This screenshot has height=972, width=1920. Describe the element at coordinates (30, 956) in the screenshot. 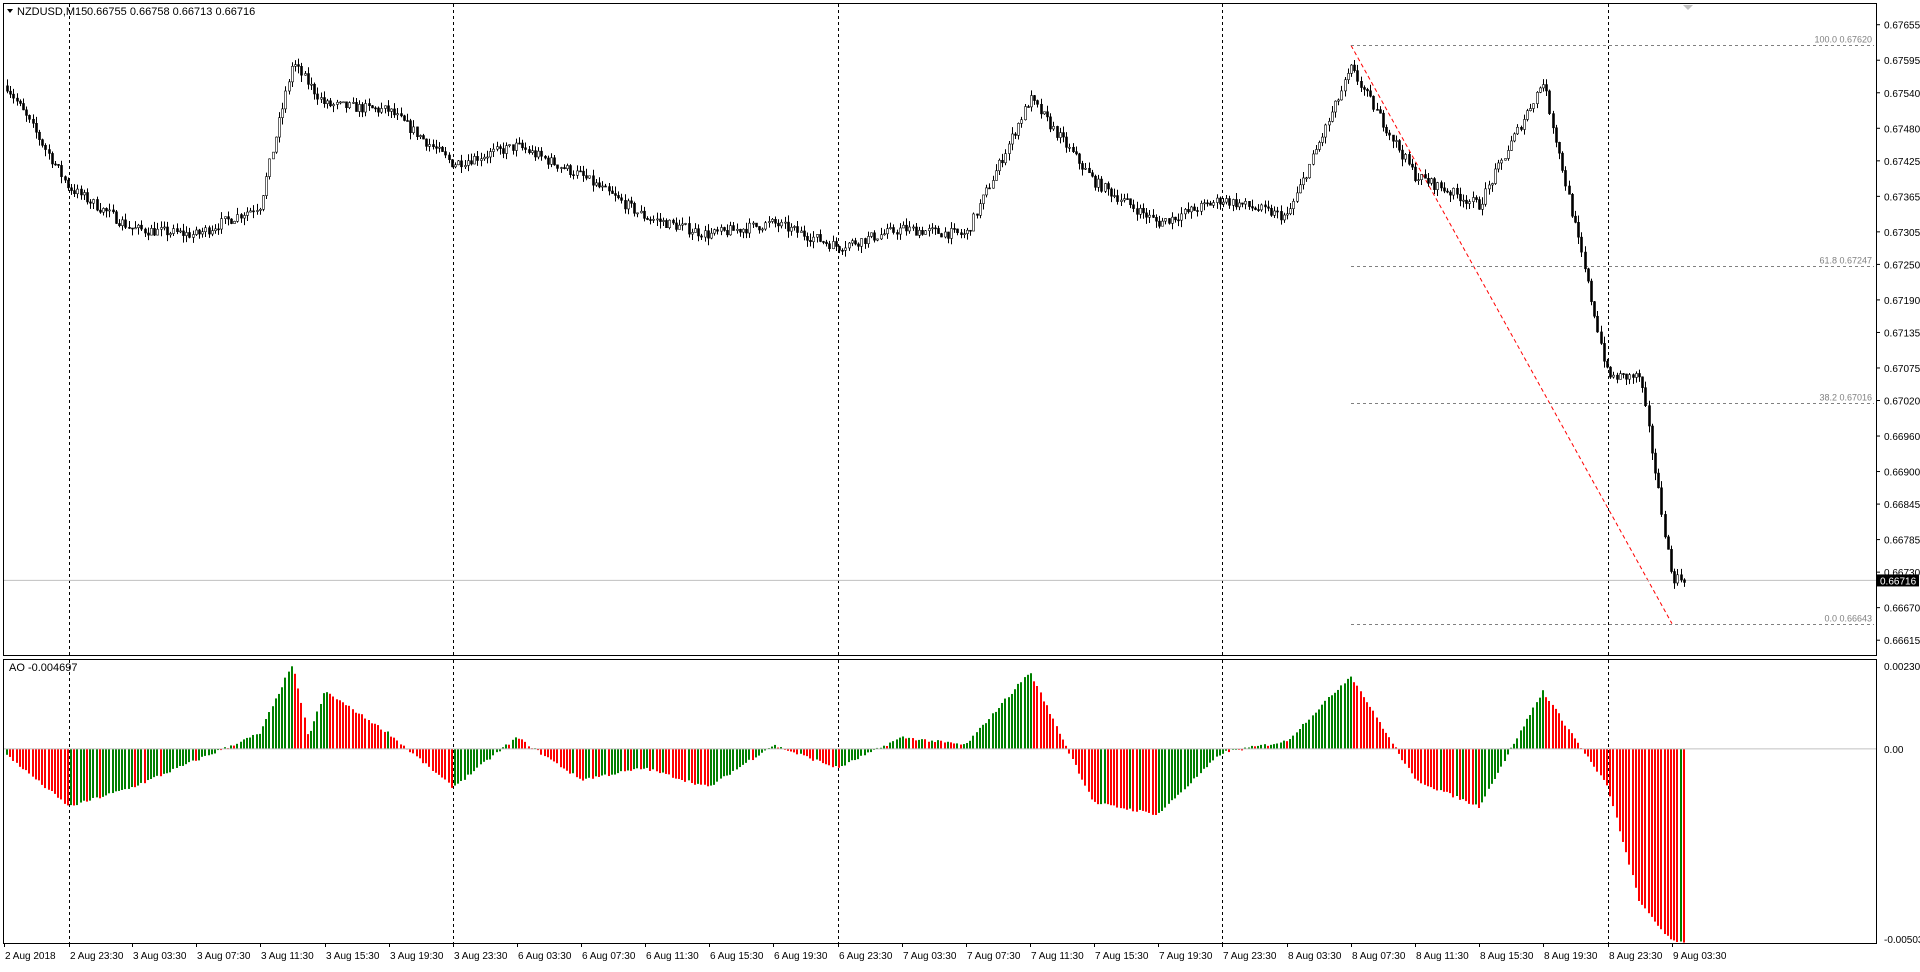

I see `time-tick-label: 2 Aug 2018` at that location.